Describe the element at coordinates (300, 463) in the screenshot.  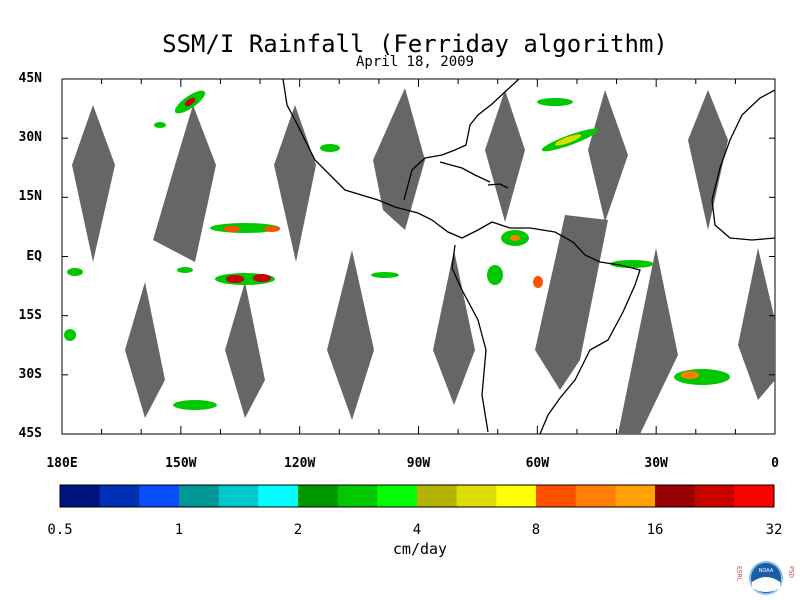
I see `lon-label: 120W` at that location.